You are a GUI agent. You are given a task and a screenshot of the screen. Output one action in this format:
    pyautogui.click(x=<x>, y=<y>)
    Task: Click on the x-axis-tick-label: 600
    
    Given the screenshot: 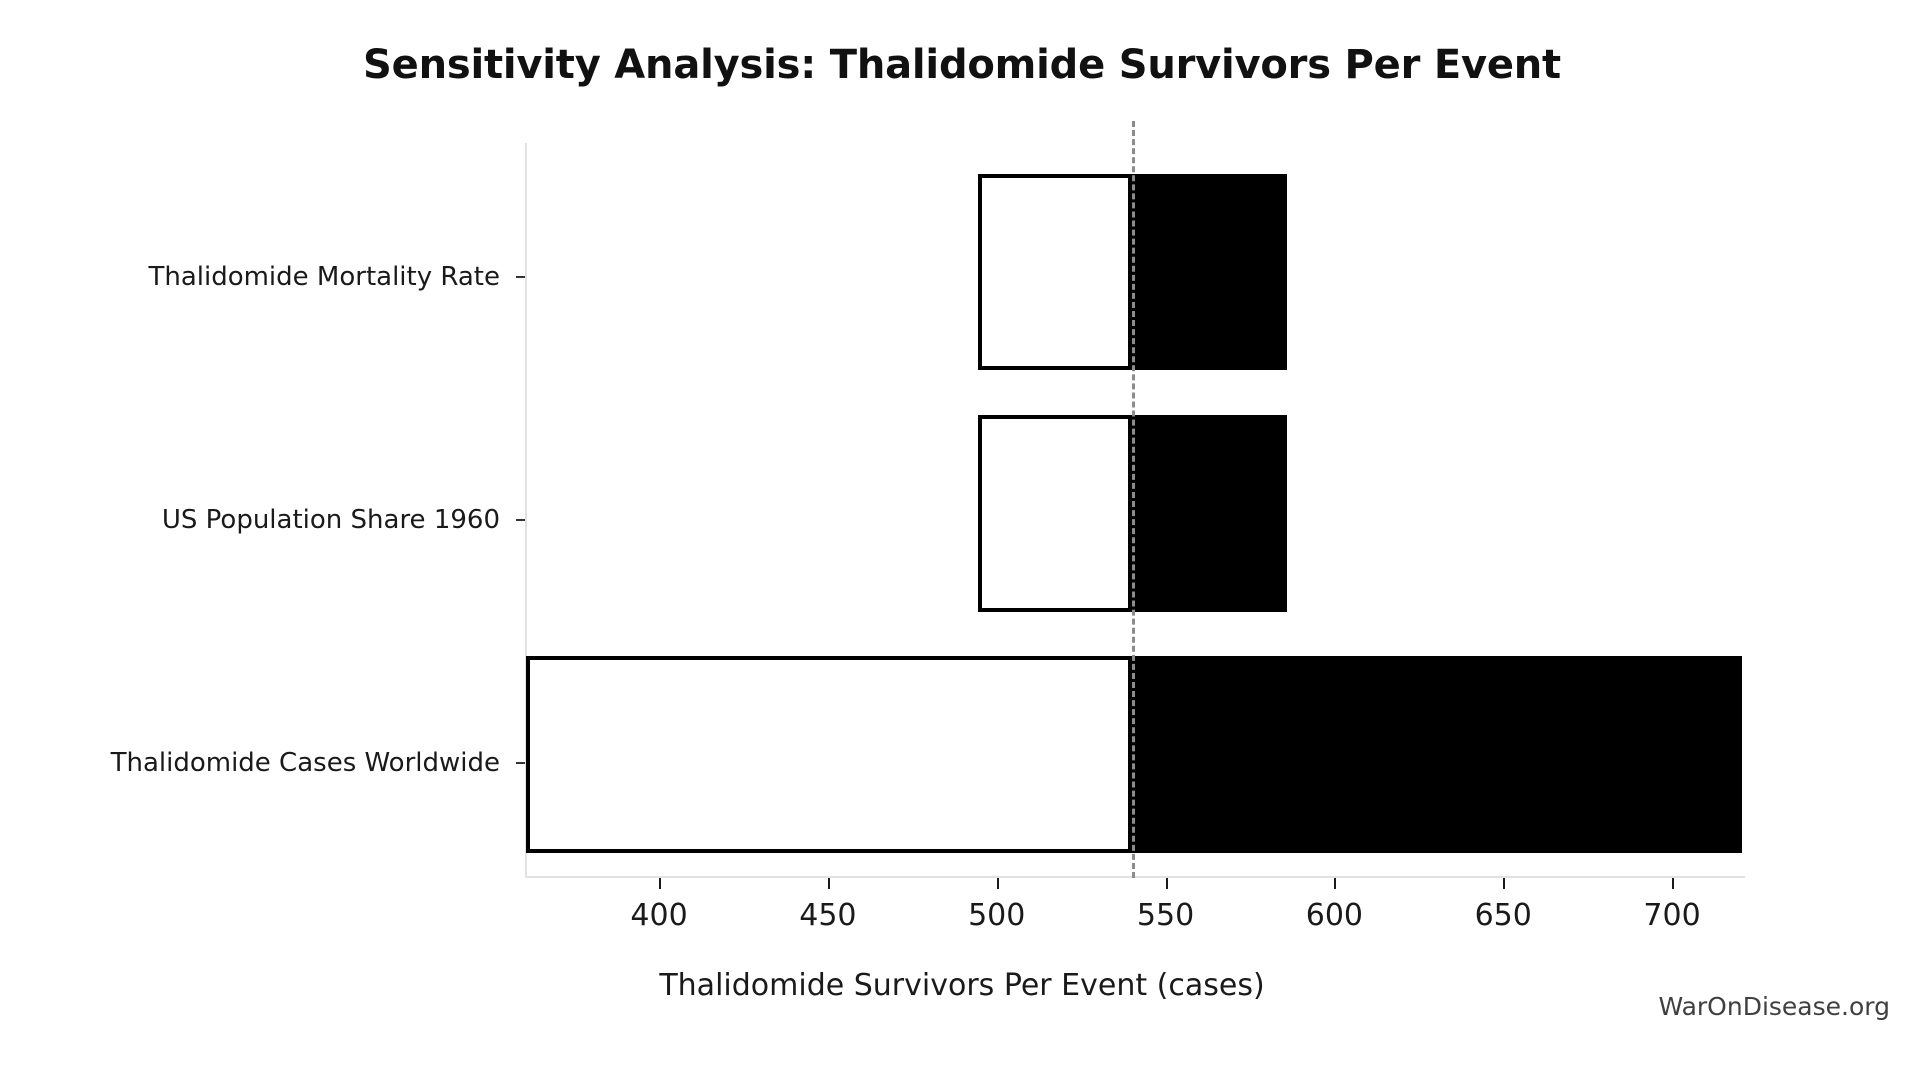 What is the action you would take?
    pyautogui.click(x=1334, y=915)
    